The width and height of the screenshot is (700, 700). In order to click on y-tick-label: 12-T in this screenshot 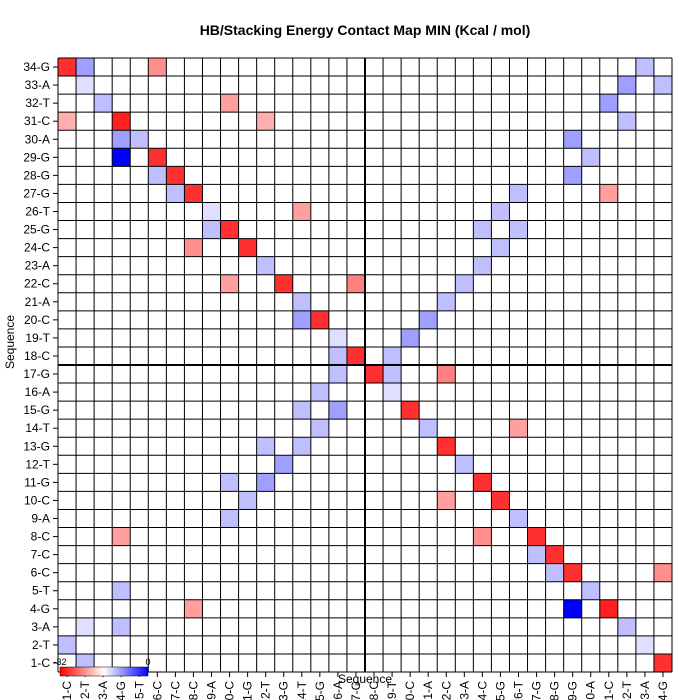, I will do `click(37, 464)`.